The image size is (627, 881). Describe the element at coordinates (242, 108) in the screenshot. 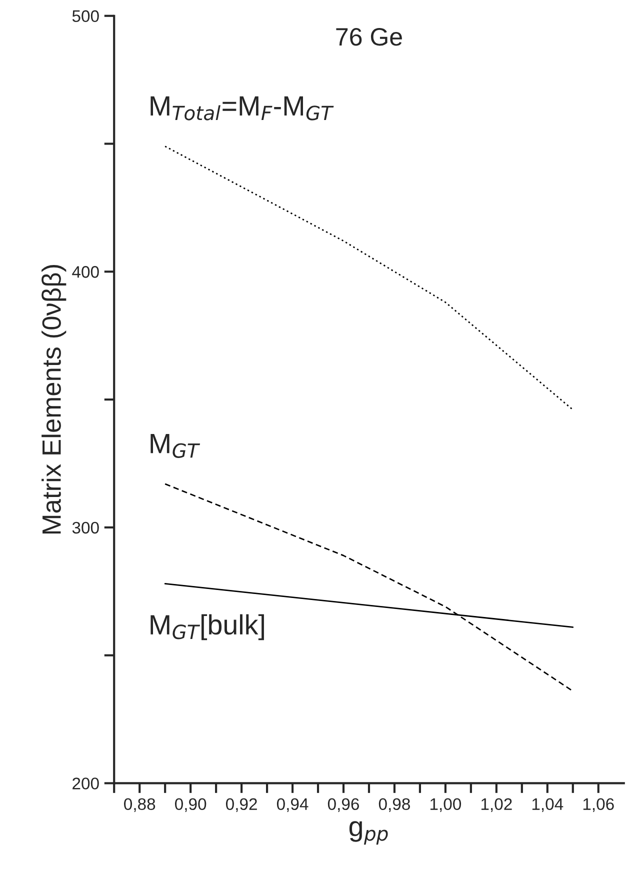

I see `series-label: M$_{Total}$=M$_{F}$-M$_{GT}$` at that location.